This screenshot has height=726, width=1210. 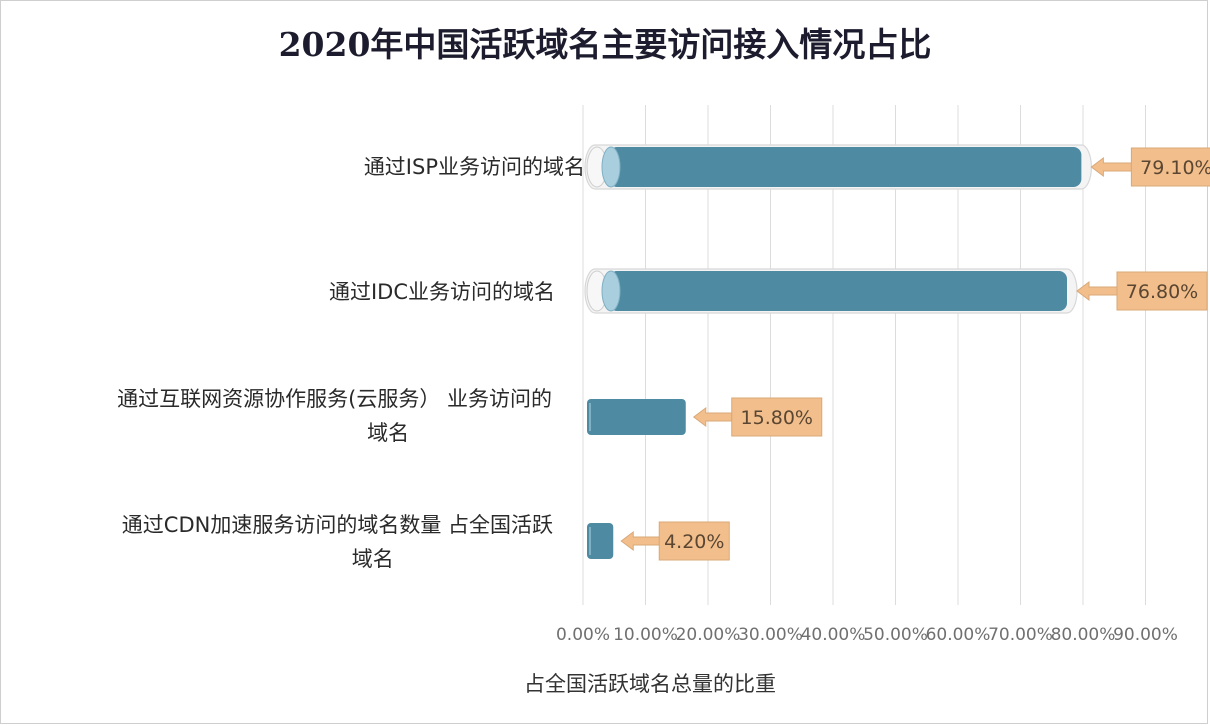 What do you see at coordinates (337, 542) in the screenshot?
I see `category-label-cdn: 通过CDN加速服务访问的域名数量 占全国活跃 域名` at bounding box center [337, 542].